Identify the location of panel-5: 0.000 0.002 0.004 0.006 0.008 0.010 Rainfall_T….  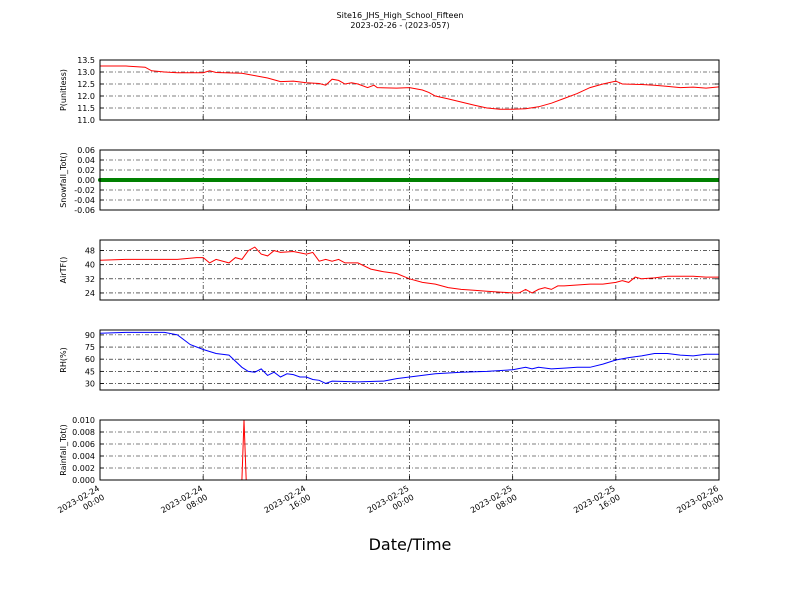
(389, 450).